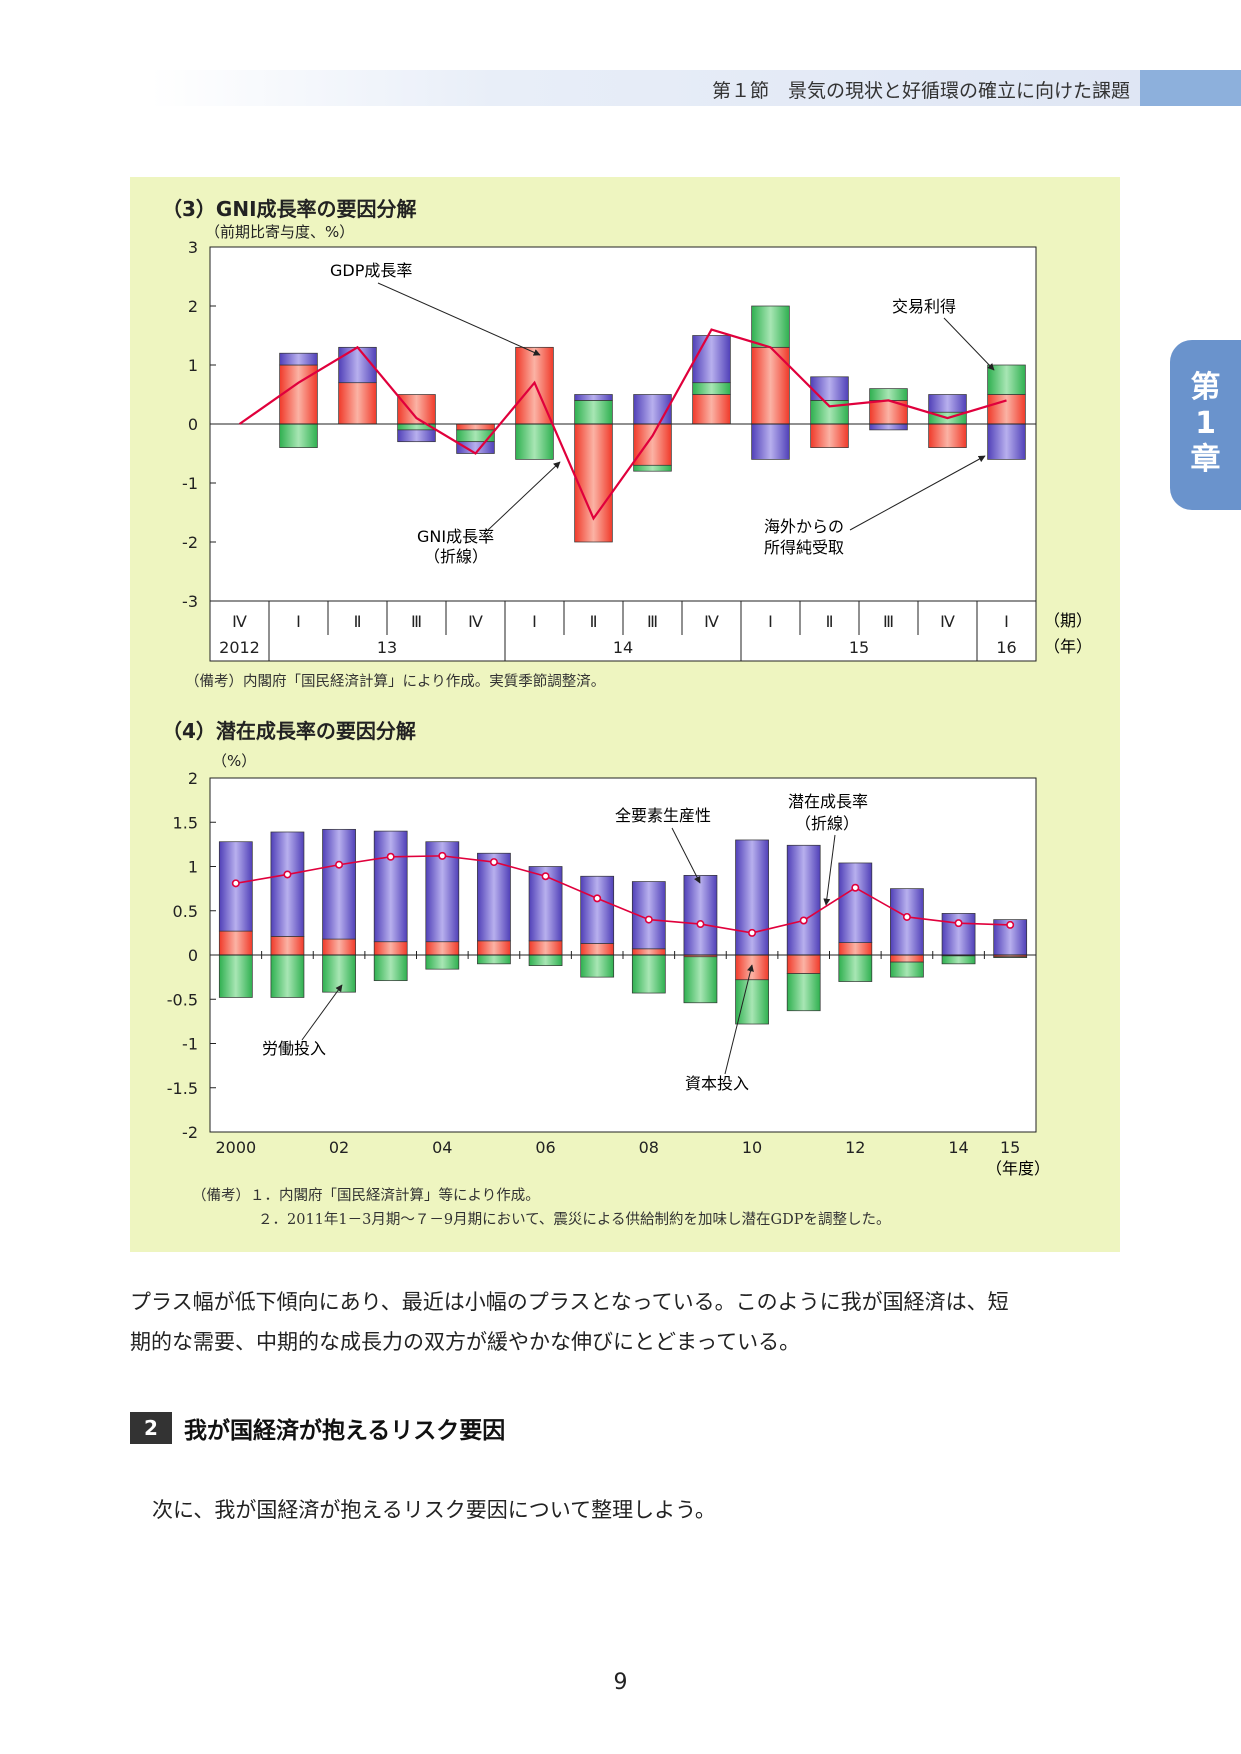 The width and height of the screenshot is (1241, 1754). I want to click on annotation-potential-arrow, so click(829, 870).